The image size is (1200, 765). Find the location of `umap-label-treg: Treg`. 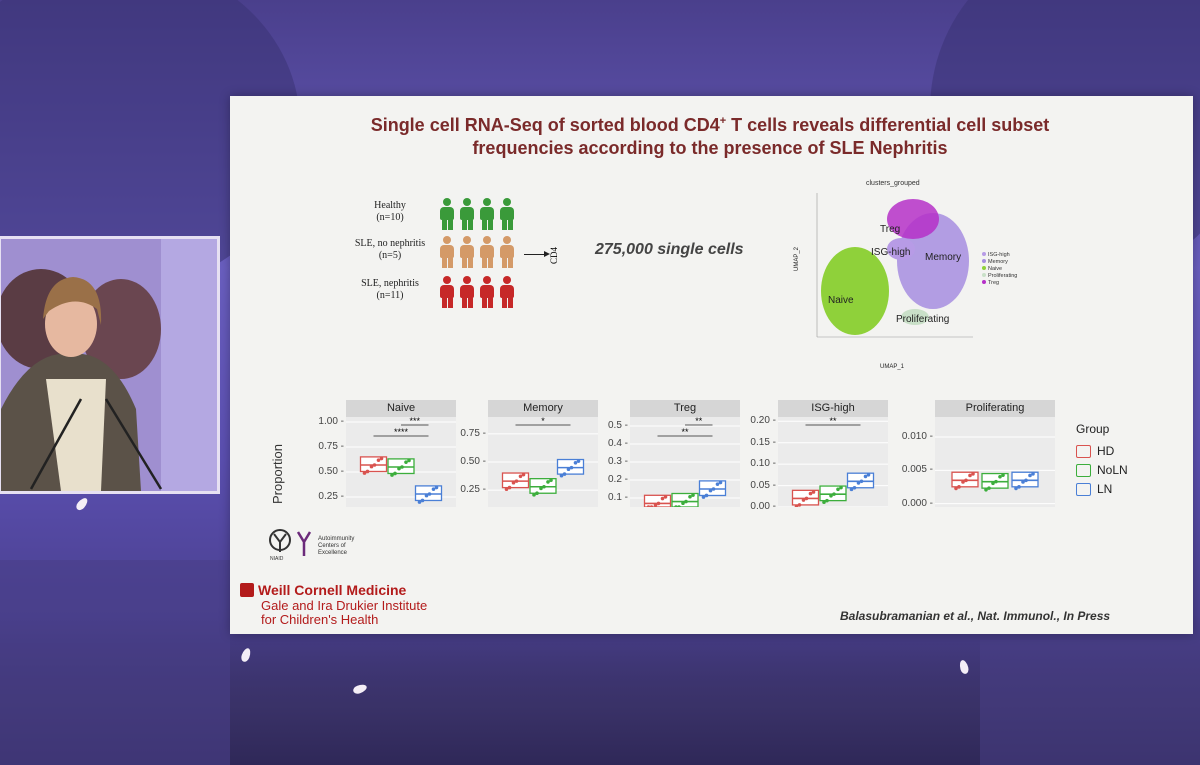

umap-label-treg: Treg is located at coordinates (890, 229).